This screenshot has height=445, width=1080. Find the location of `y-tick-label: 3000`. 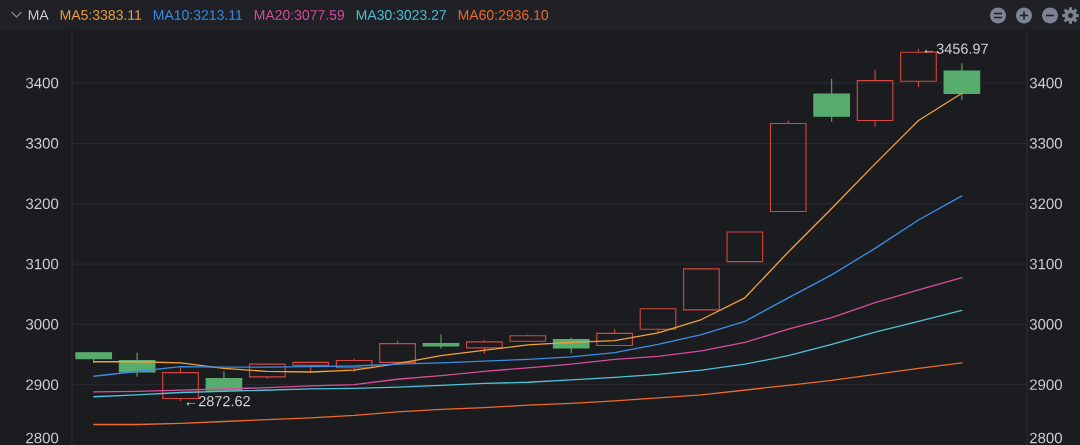

y-tick-label: 3000 is located at coordinates (42, 324).